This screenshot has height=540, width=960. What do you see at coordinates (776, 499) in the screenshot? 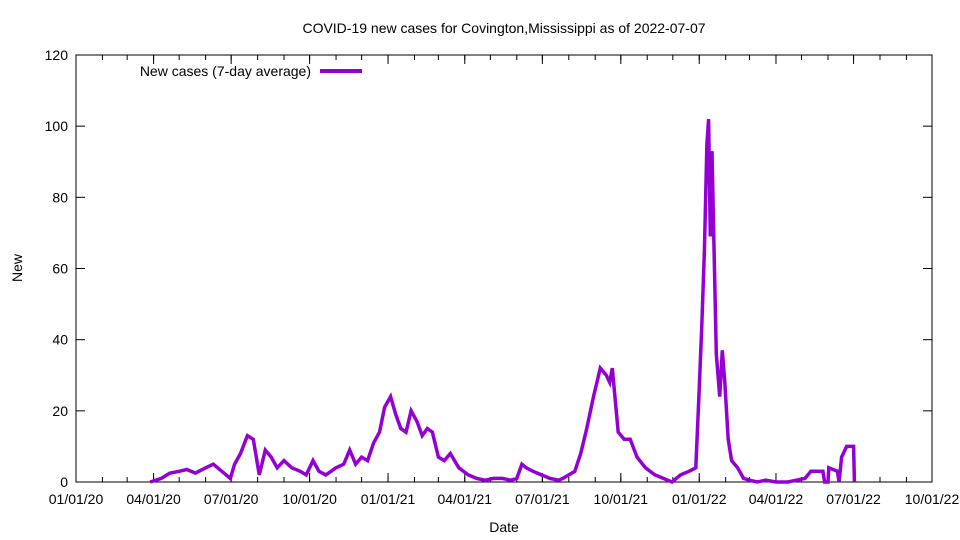
I see `x-tick-label: 04/01/22` at bounding box center [776, 499].